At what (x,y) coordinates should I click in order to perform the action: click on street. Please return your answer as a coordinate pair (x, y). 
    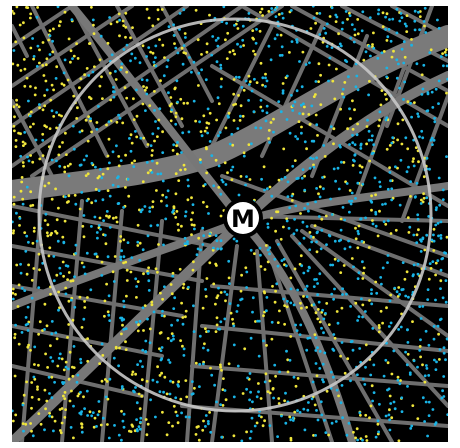
    Looking at the image, I should click on (369, 49).